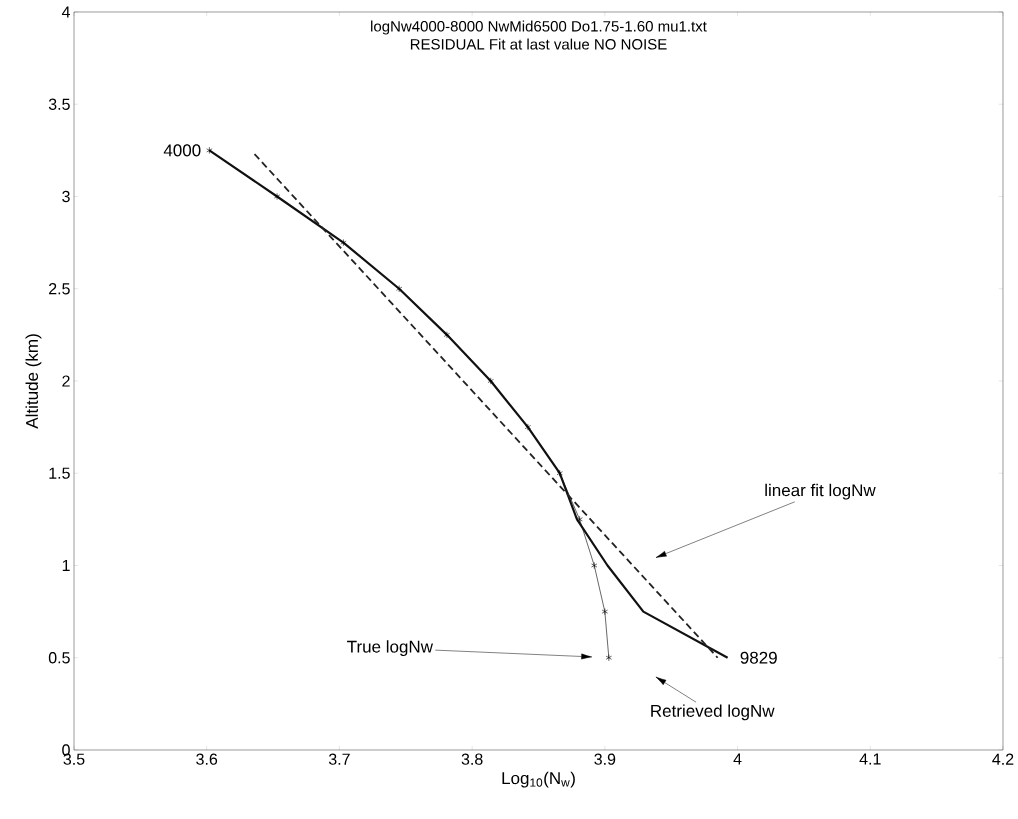 Image resolution: width=1018 pixels, height=819 pixels. What do you see at coordinates (390, 648) in the screenshot?
I see `annotation: True logNw` at bounding box center [390, 648].